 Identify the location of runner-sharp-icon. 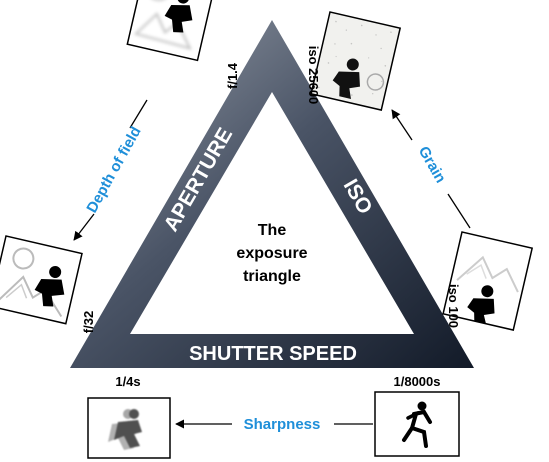
(417, 424).